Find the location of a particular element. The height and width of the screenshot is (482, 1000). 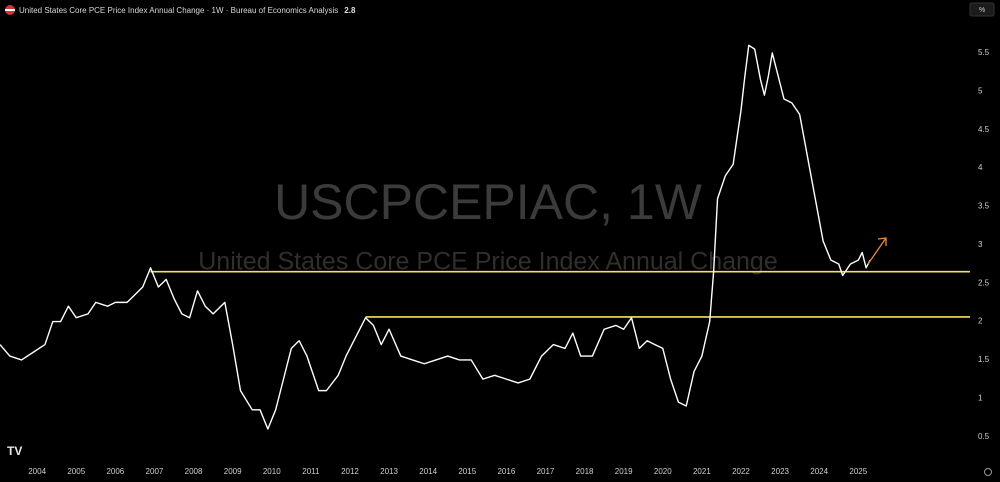

x-tick-label: 2016 is located at coordinates (506, 471).